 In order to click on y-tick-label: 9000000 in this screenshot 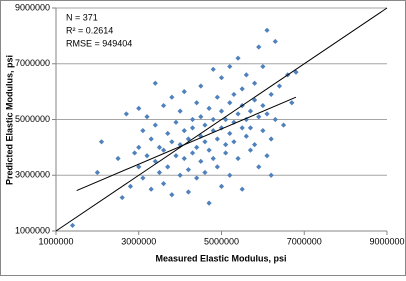, I will do `click(32, 7)`.